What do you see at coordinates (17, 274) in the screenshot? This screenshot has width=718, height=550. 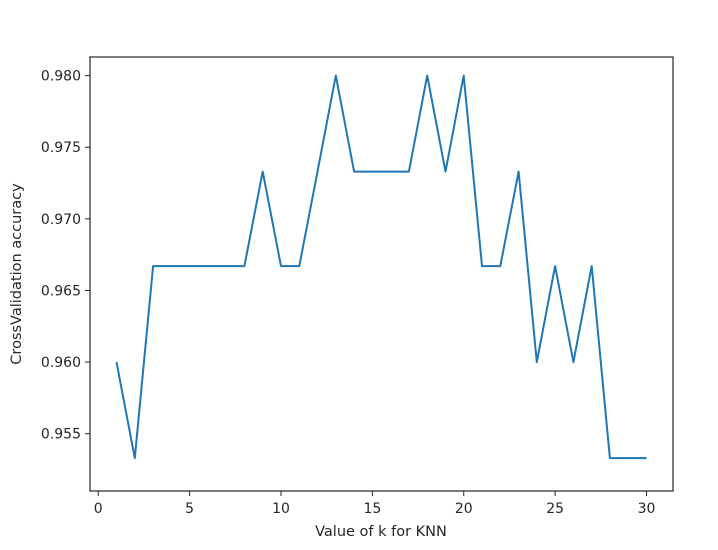 I see `y-axis-label: CrossValidation accuracy` at bounding box center [17, 274].